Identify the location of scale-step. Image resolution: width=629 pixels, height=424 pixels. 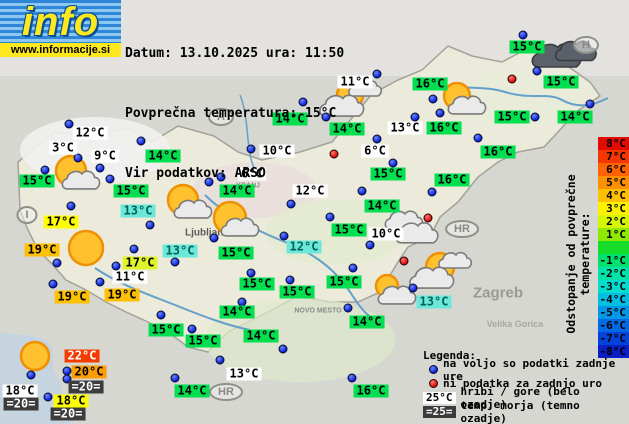
(613, 247).